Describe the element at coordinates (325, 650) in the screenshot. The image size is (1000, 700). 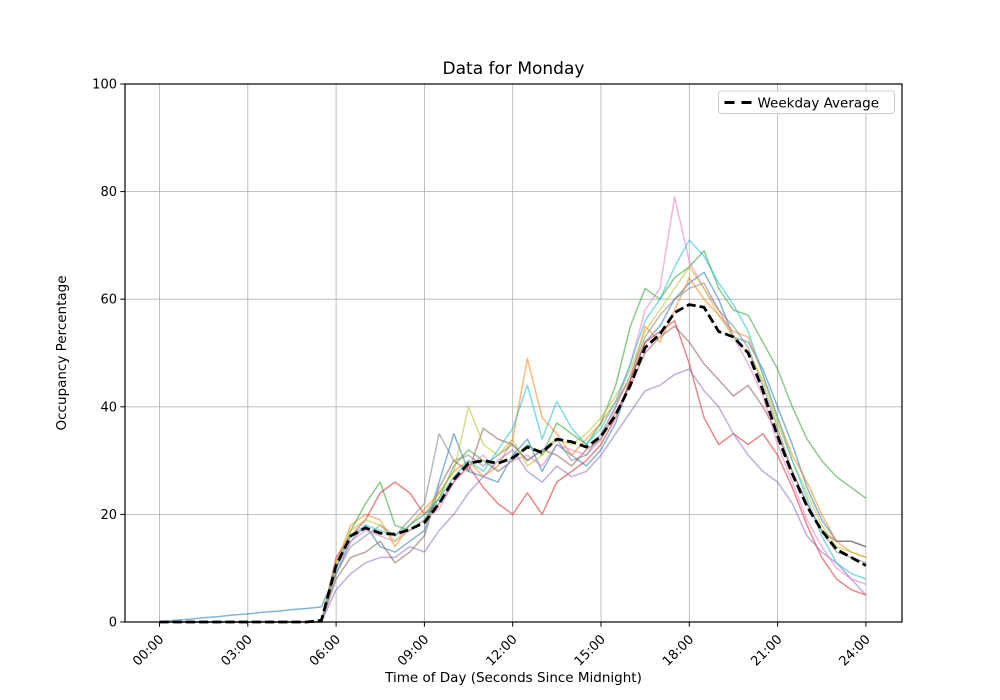
I see `x-tick-label: 06:00` at that location.